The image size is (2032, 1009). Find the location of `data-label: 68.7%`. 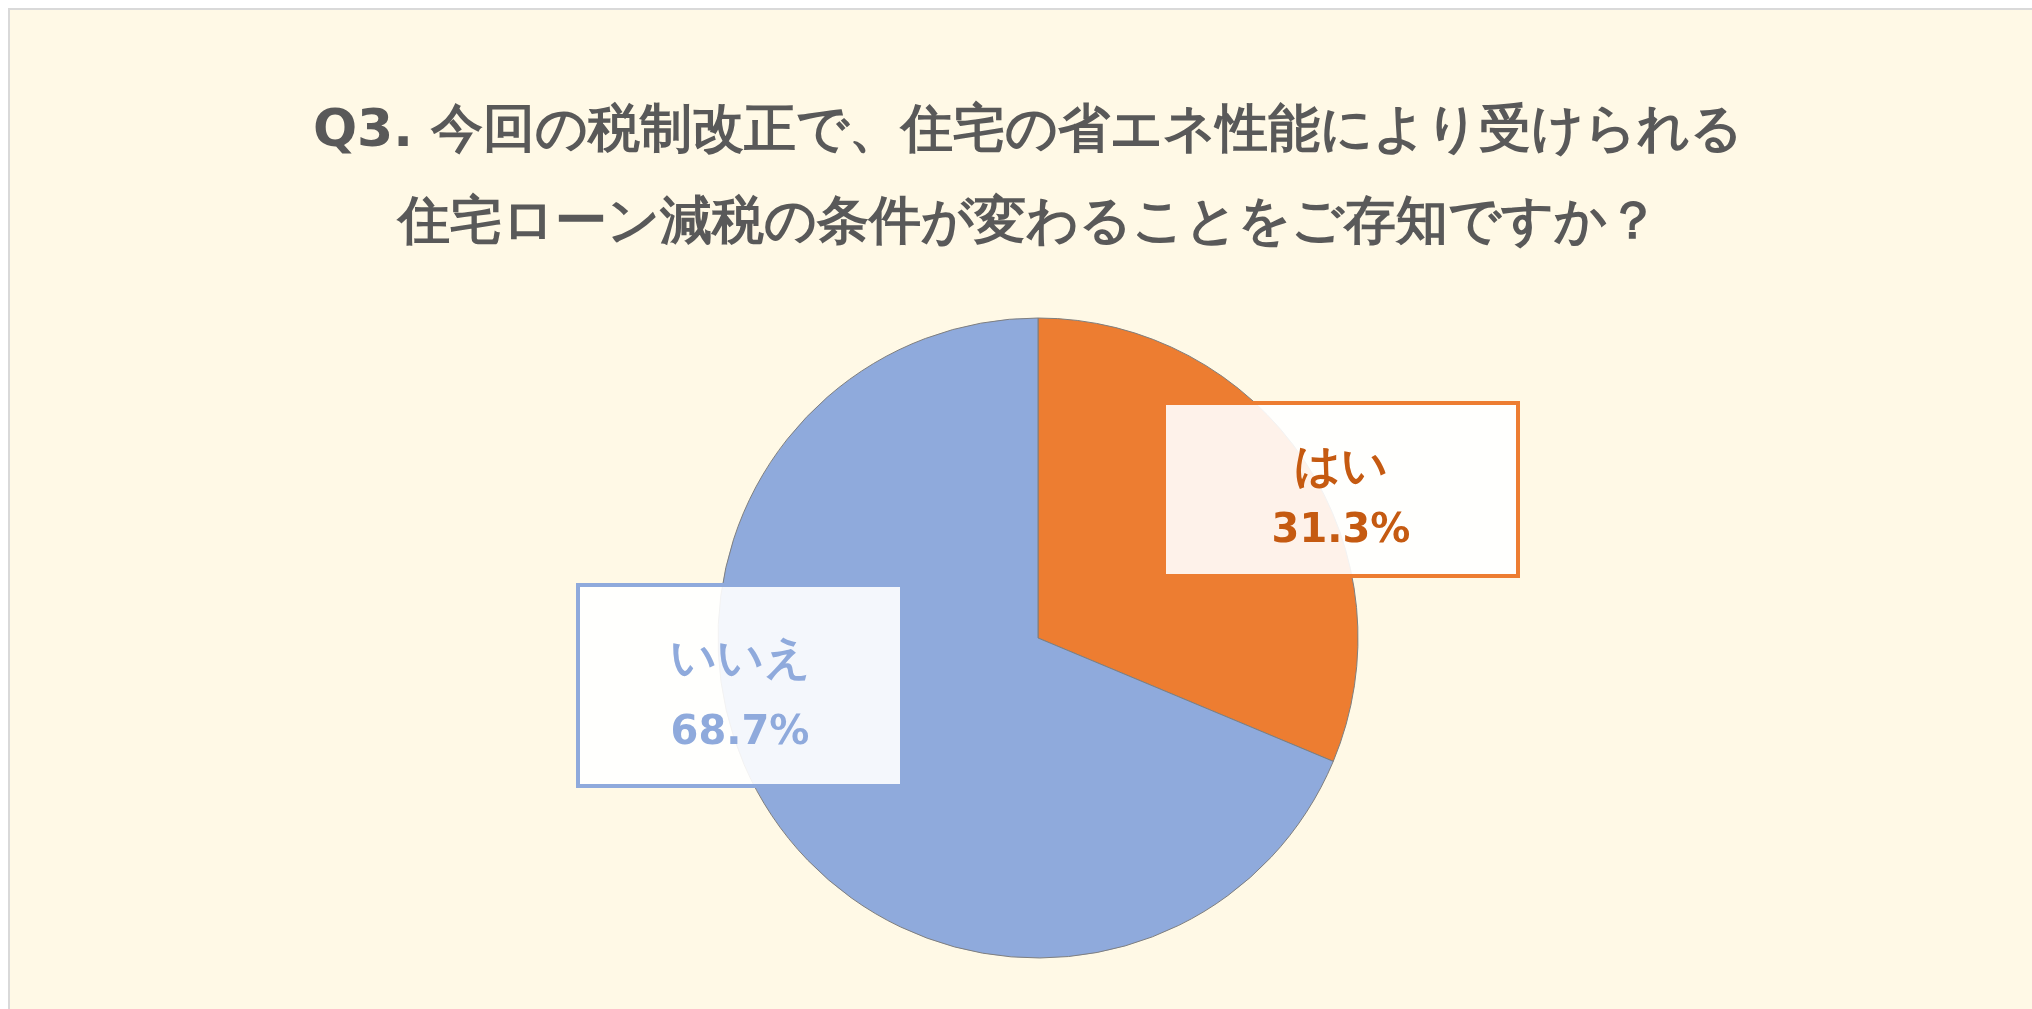

data-label: 68.7% is located at coordinates (740, 729).